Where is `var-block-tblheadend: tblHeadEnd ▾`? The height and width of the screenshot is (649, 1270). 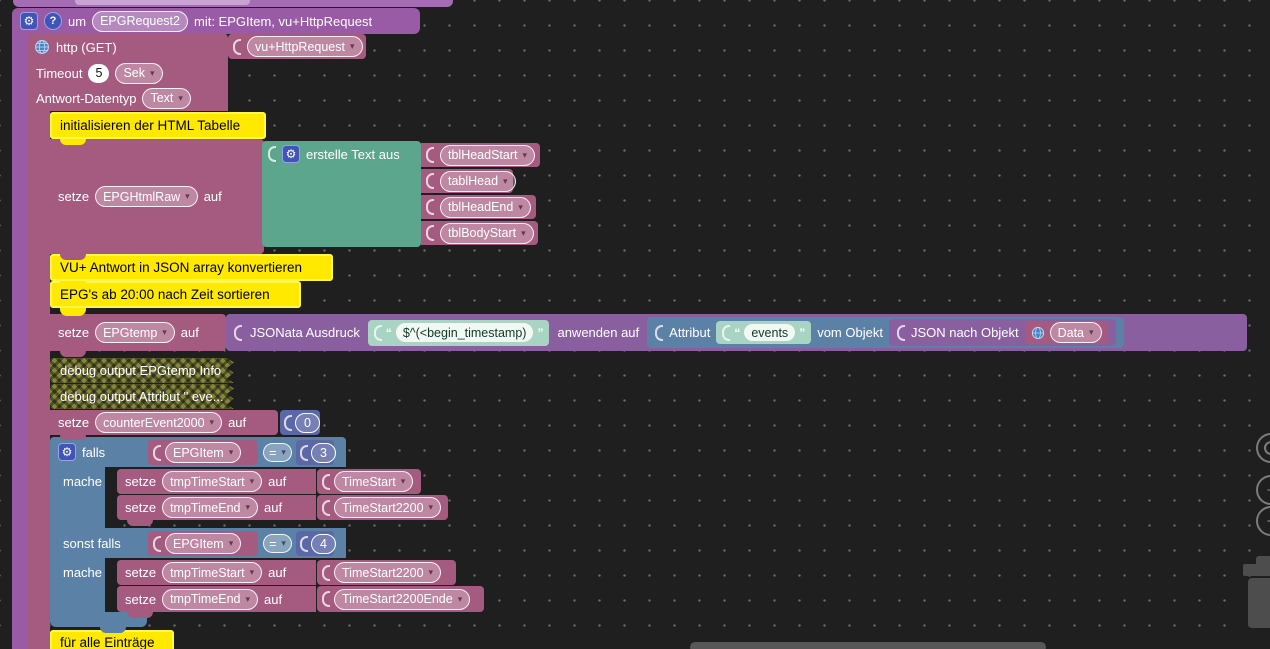
var-block-tblheadend: tblHeadEnd ▾ is located at coordinates (478, 207).